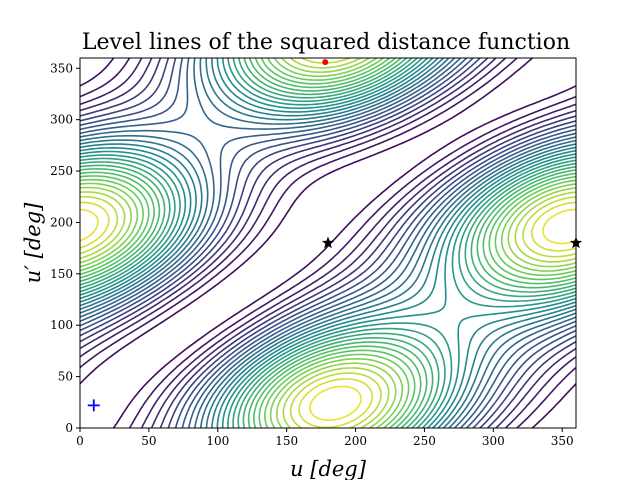  I want to click on x-tick-label: 100, so click(217, 441).